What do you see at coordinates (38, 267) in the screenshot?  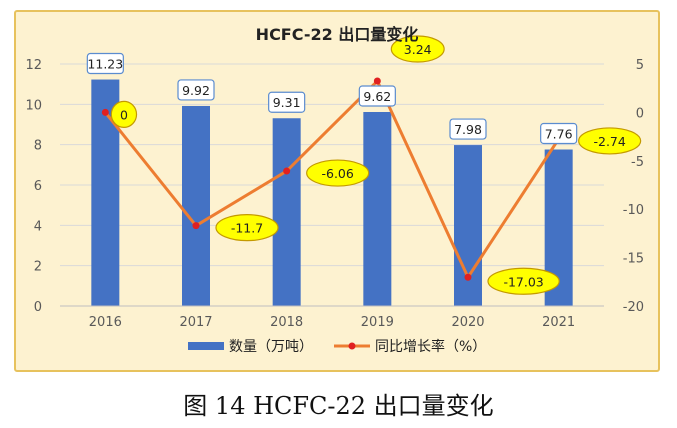 I see `left-tick-label: 2` at bounding box center [38, 267].